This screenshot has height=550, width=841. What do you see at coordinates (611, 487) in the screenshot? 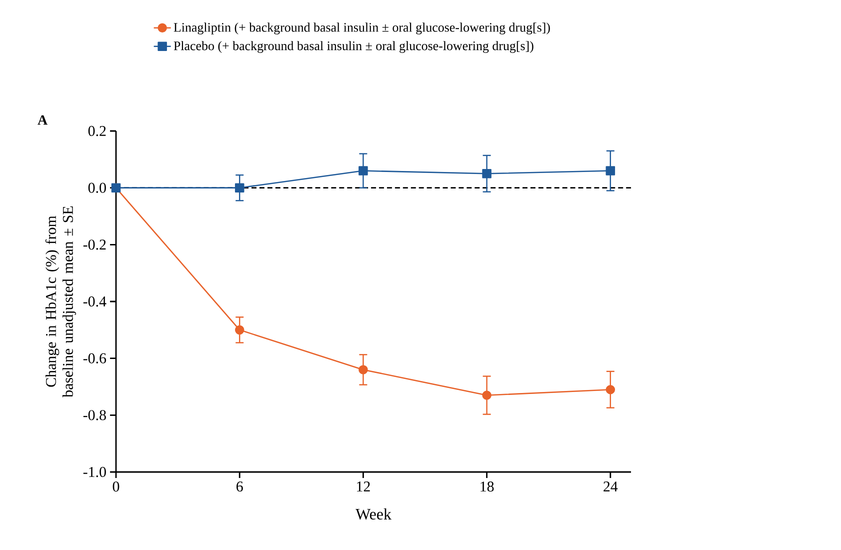
I see `x-tick-label: 24` at bounding box center [611, 487].